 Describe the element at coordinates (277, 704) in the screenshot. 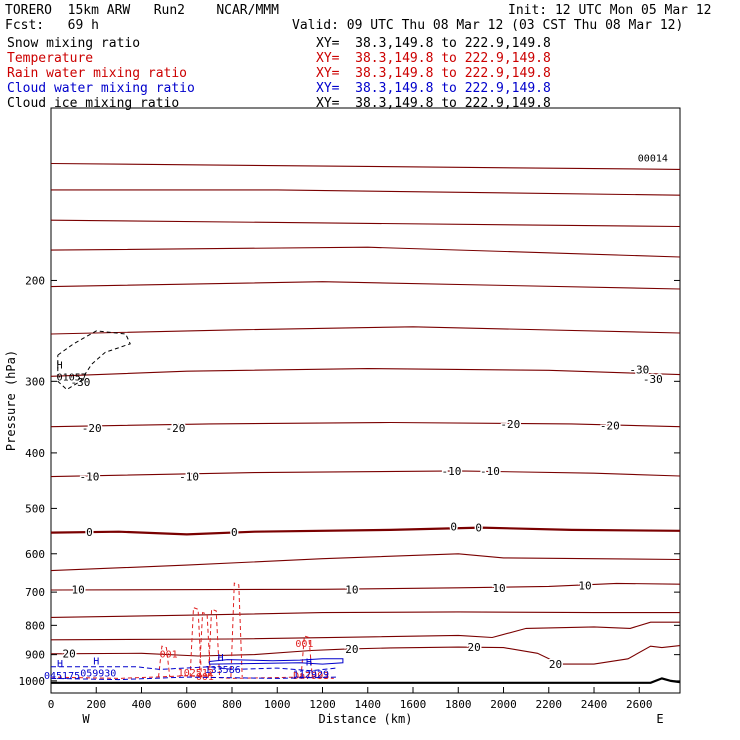

I see `x-tick-label: 1000` at that location.